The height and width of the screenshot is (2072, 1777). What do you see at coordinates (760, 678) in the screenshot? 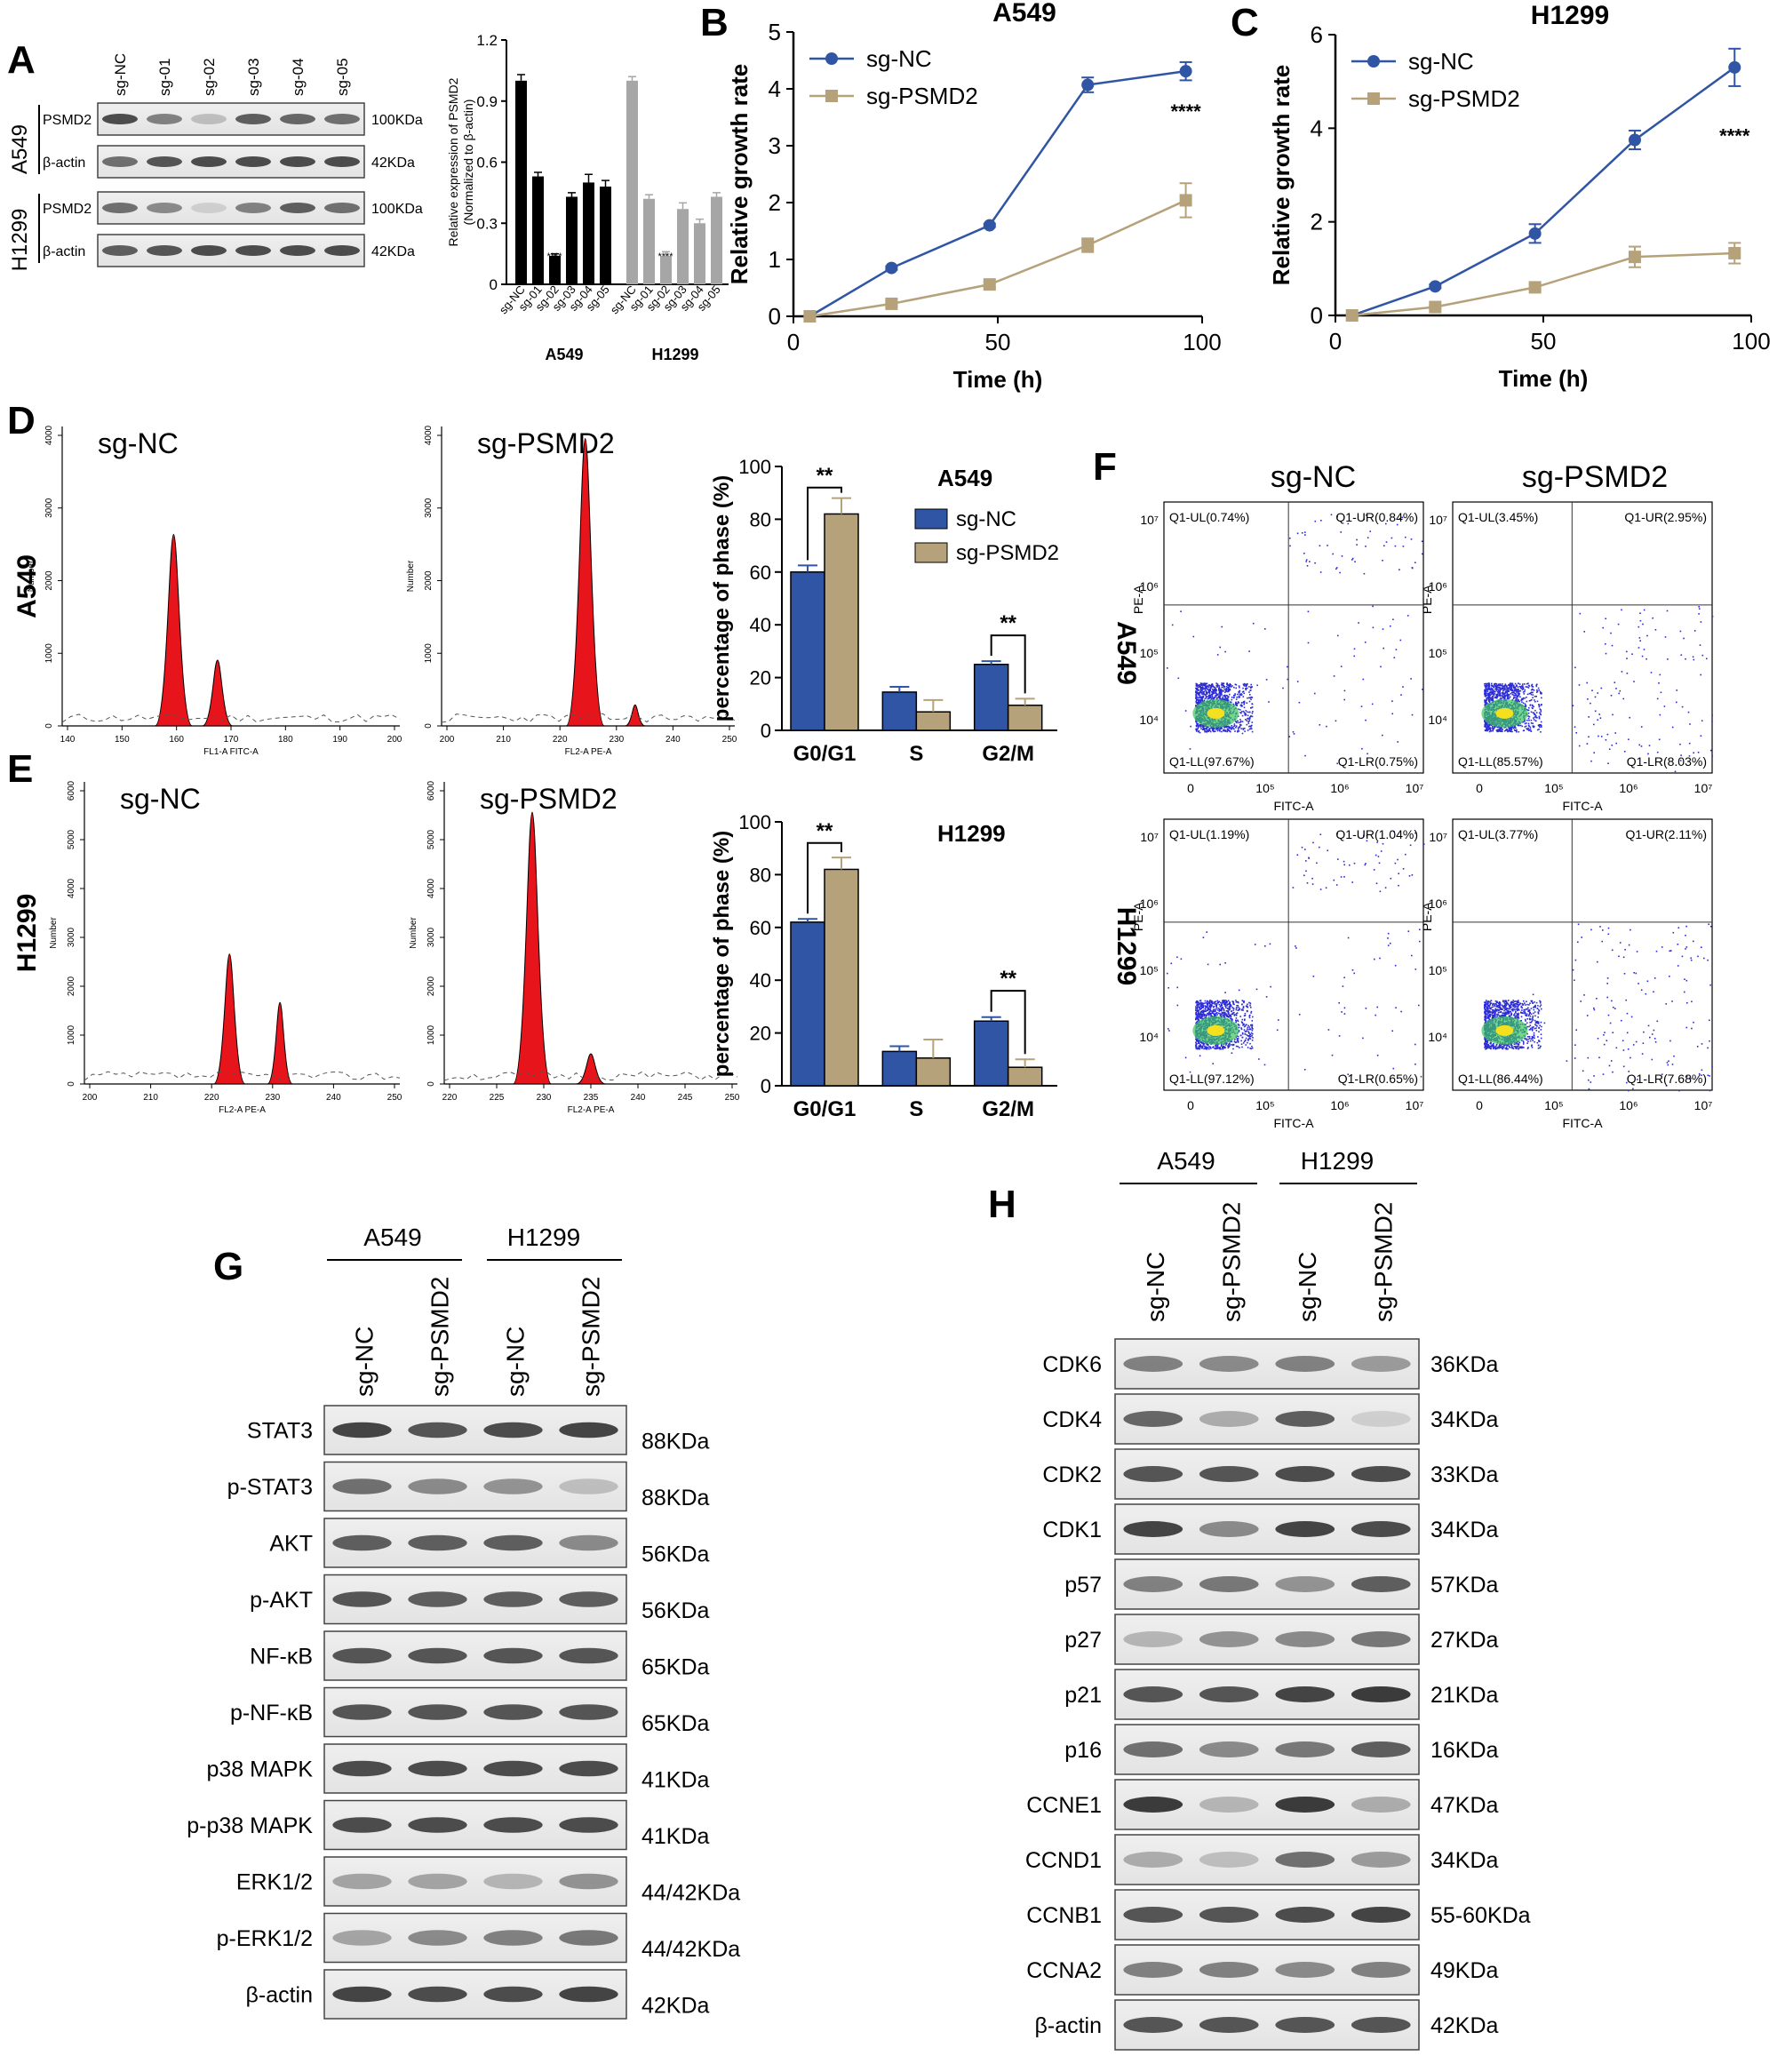
I see `y-tick-label: 20` at bounding box center [760, 678].